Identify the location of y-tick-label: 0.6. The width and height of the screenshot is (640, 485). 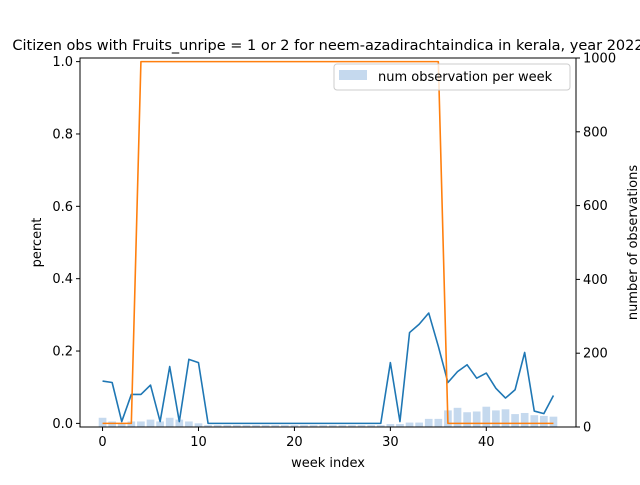
(62, 207).